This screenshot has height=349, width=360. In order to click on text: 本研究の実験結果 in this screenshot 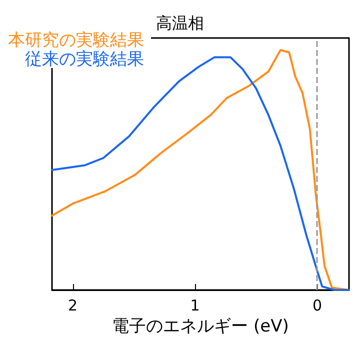, I will do `click(76, 40)`.